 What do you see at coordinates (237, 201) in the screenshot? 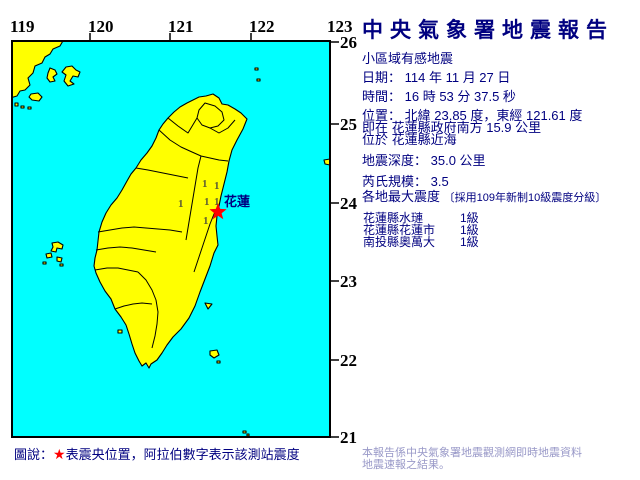
I see `city-label-hualien: 花蓮` at bounding box center [237, 201].